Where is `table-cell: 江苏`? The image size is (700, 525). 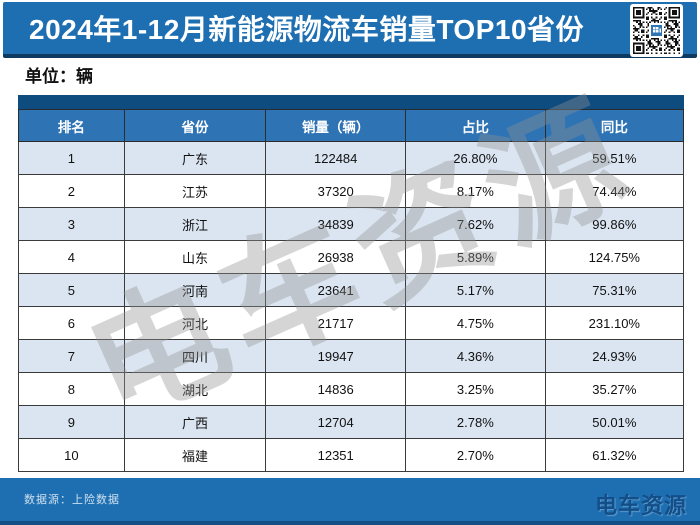
table-cell: 江苏 is located at coordinates (195, 191).